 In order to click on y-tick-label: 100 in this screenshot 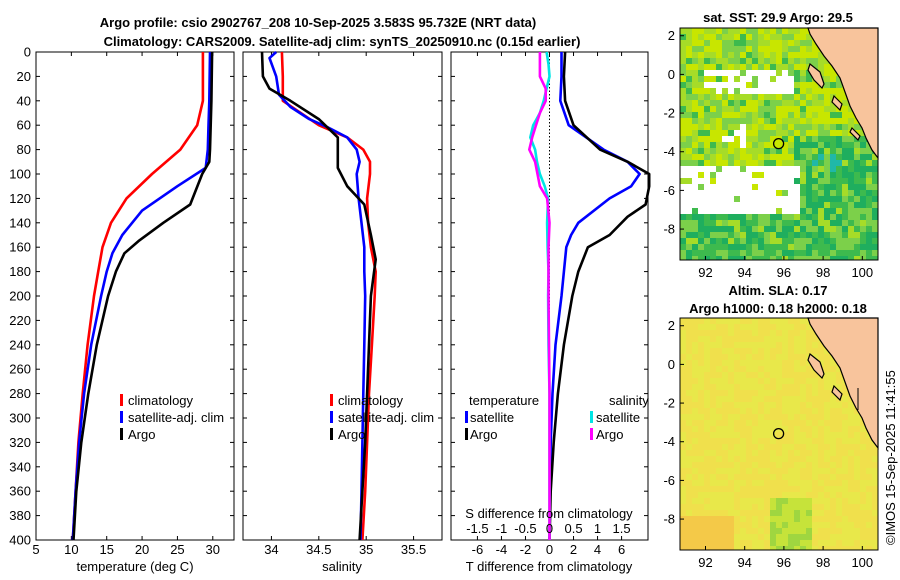, I will do `click(20, 174)`.